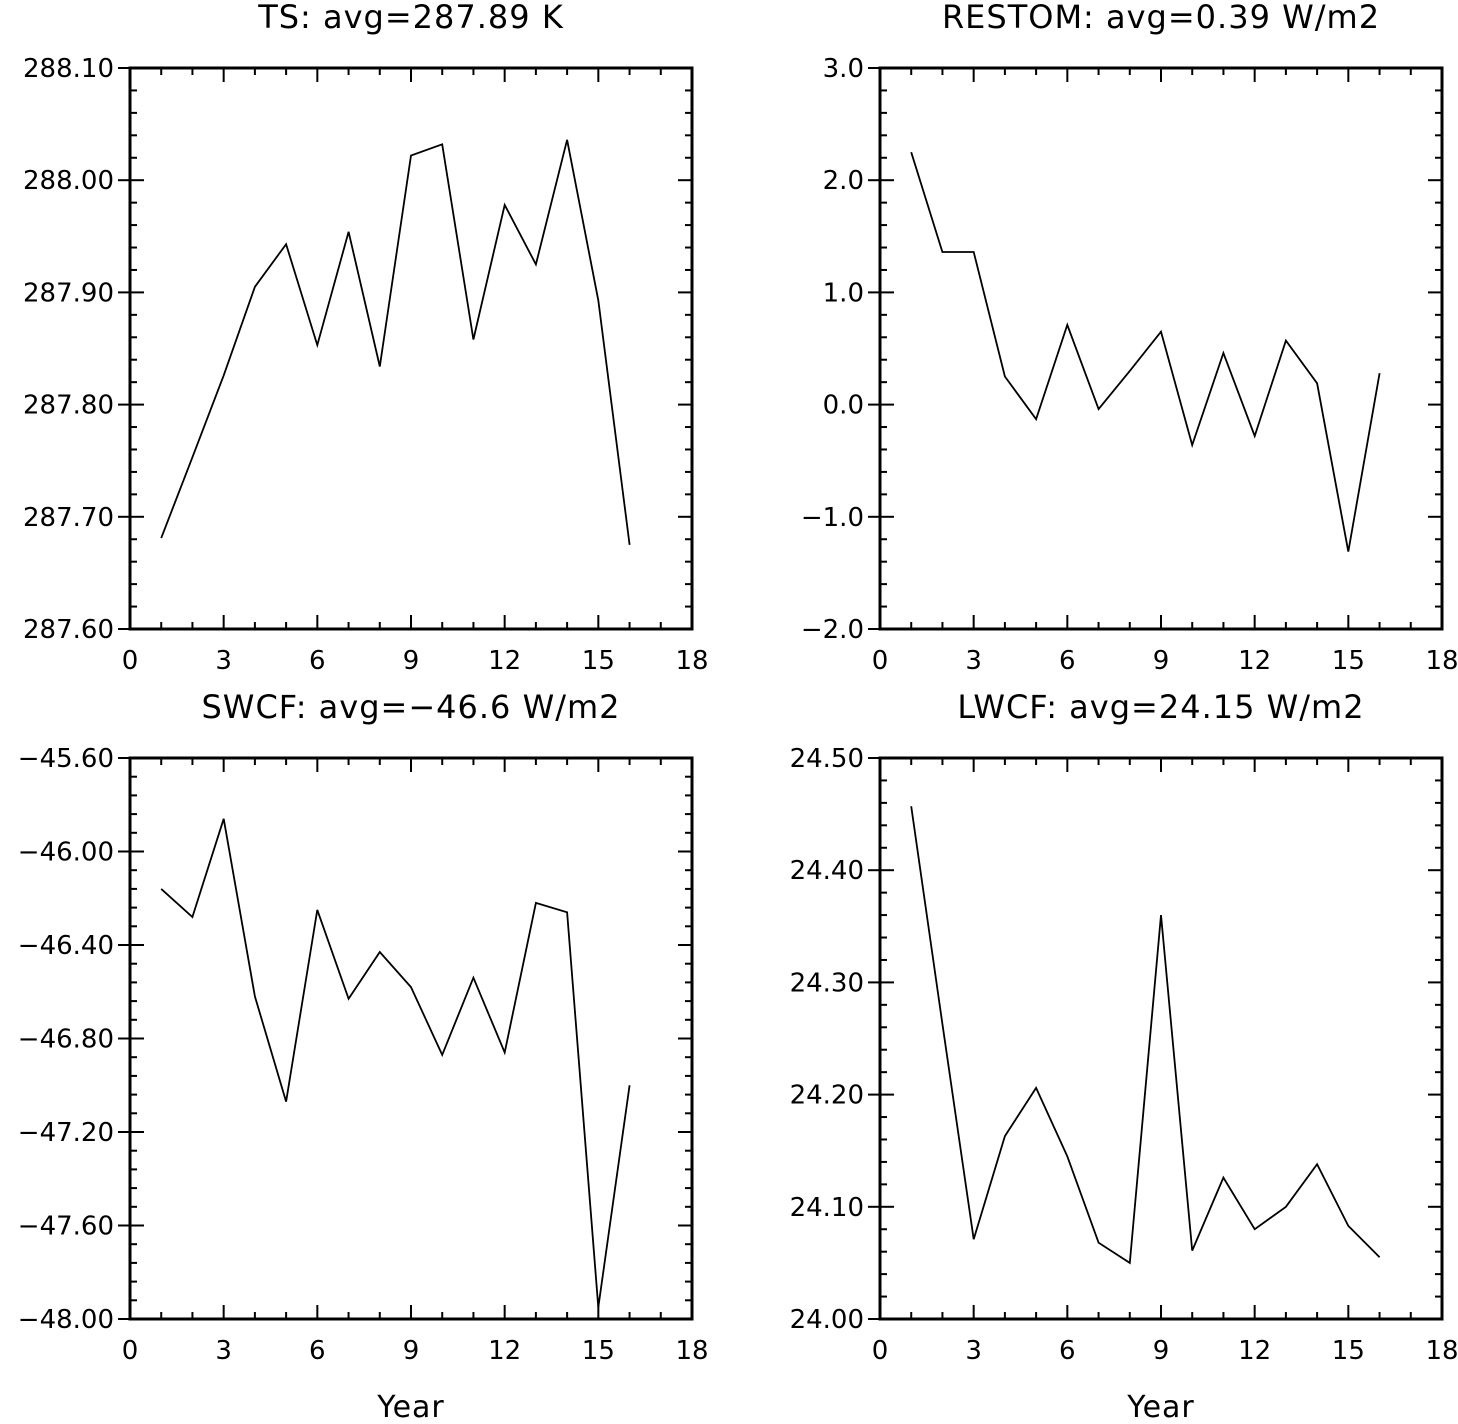 The width and height of the screenshot is (1458, 1424). Describe the element at coordinates (843, 293) in the screenshot. I see `restom-y-tick-label: 1.0` at that location.